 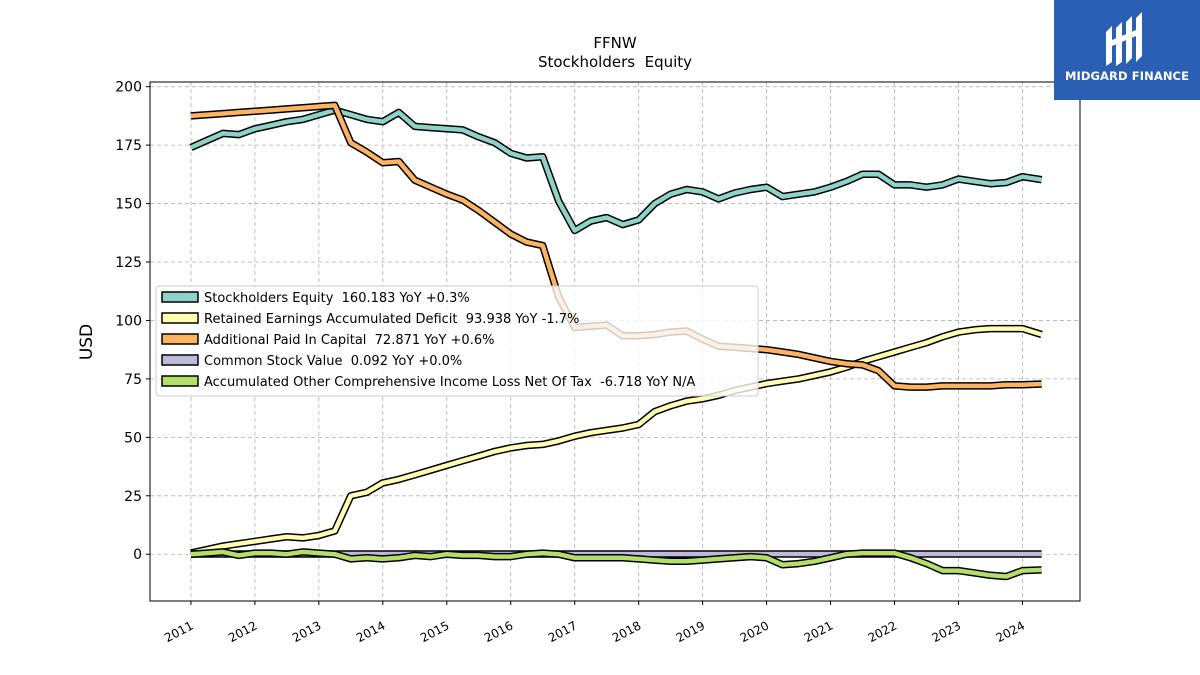 What do you see at coordinates (1124, 39) in the screenshot?
I see `midgard-logo-icon` at bounding box center [1124, 39].